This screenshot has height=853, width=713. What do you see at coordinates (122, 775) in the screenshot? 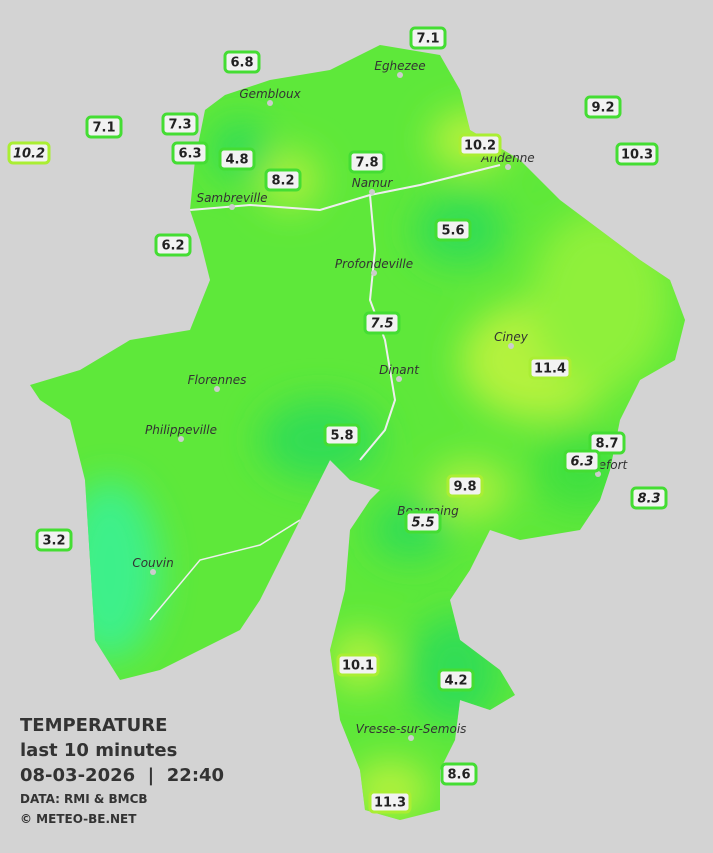
I see `legend-datetime: 08-03-2026 | 22:40` at bounding box center [122, 775].